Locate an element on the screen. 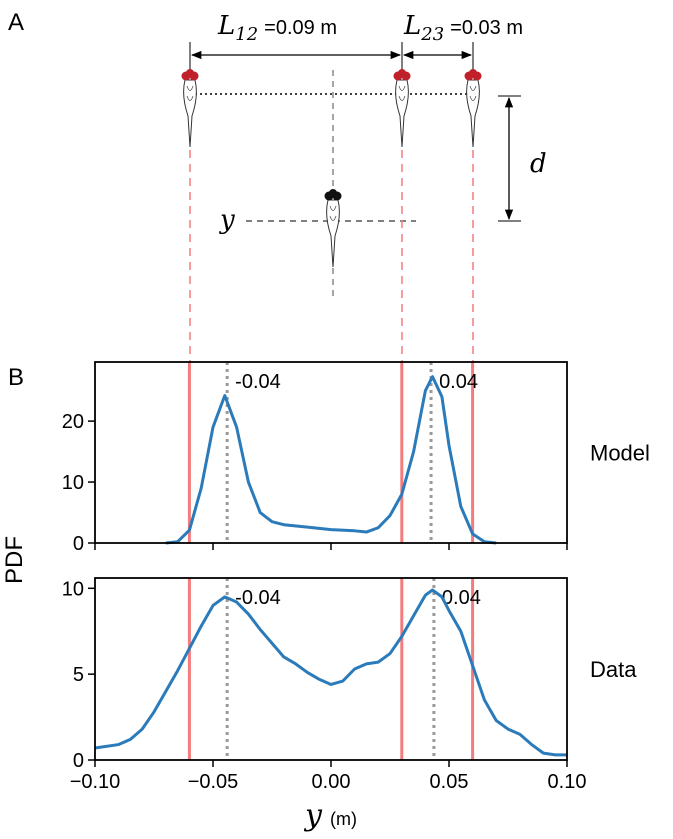 This screenshot has width=673, height=839. subscript: 23 is located at coordinates (432, 34).